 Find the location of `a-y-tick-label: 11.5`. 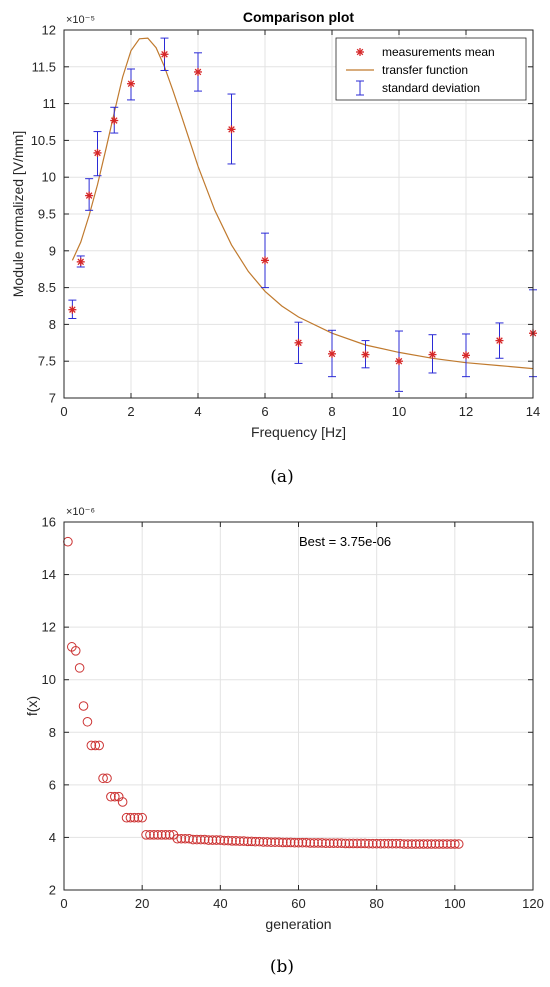

a-y-tick-label: 11.5 is located at coordinates (44, 66).